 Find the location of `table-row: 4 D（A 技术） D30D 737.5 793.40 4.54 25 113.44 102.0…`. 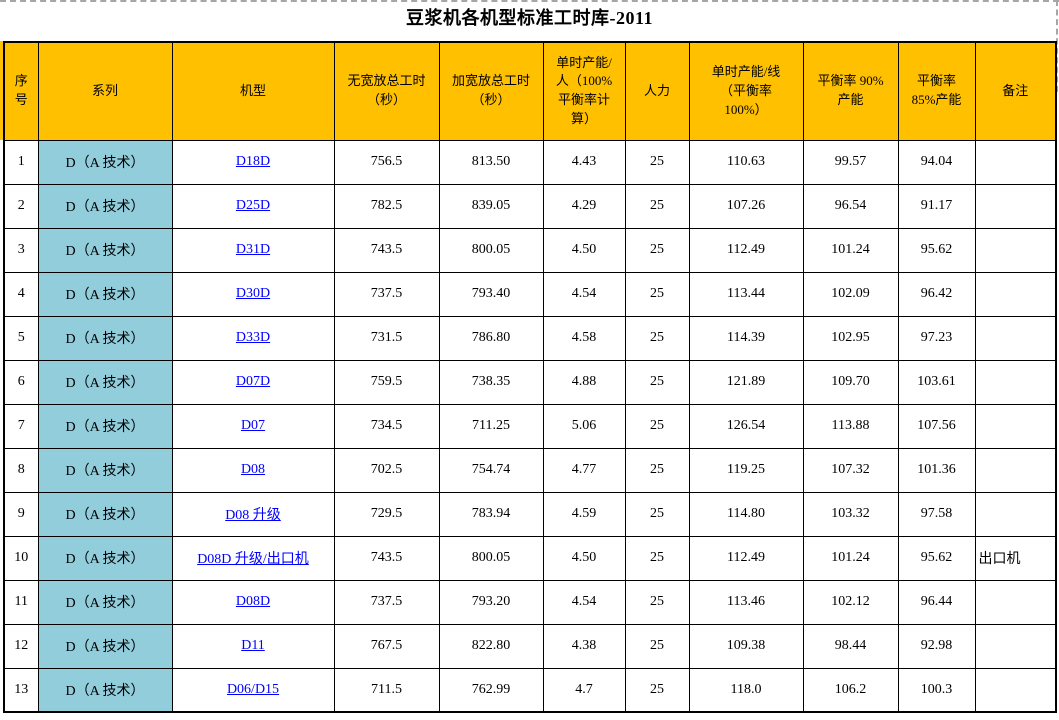

table-row: 4 D（A 技术） D30D 737.5 793.40 4.54 25 113.44 102.0… is located at coordinates (530, 294).